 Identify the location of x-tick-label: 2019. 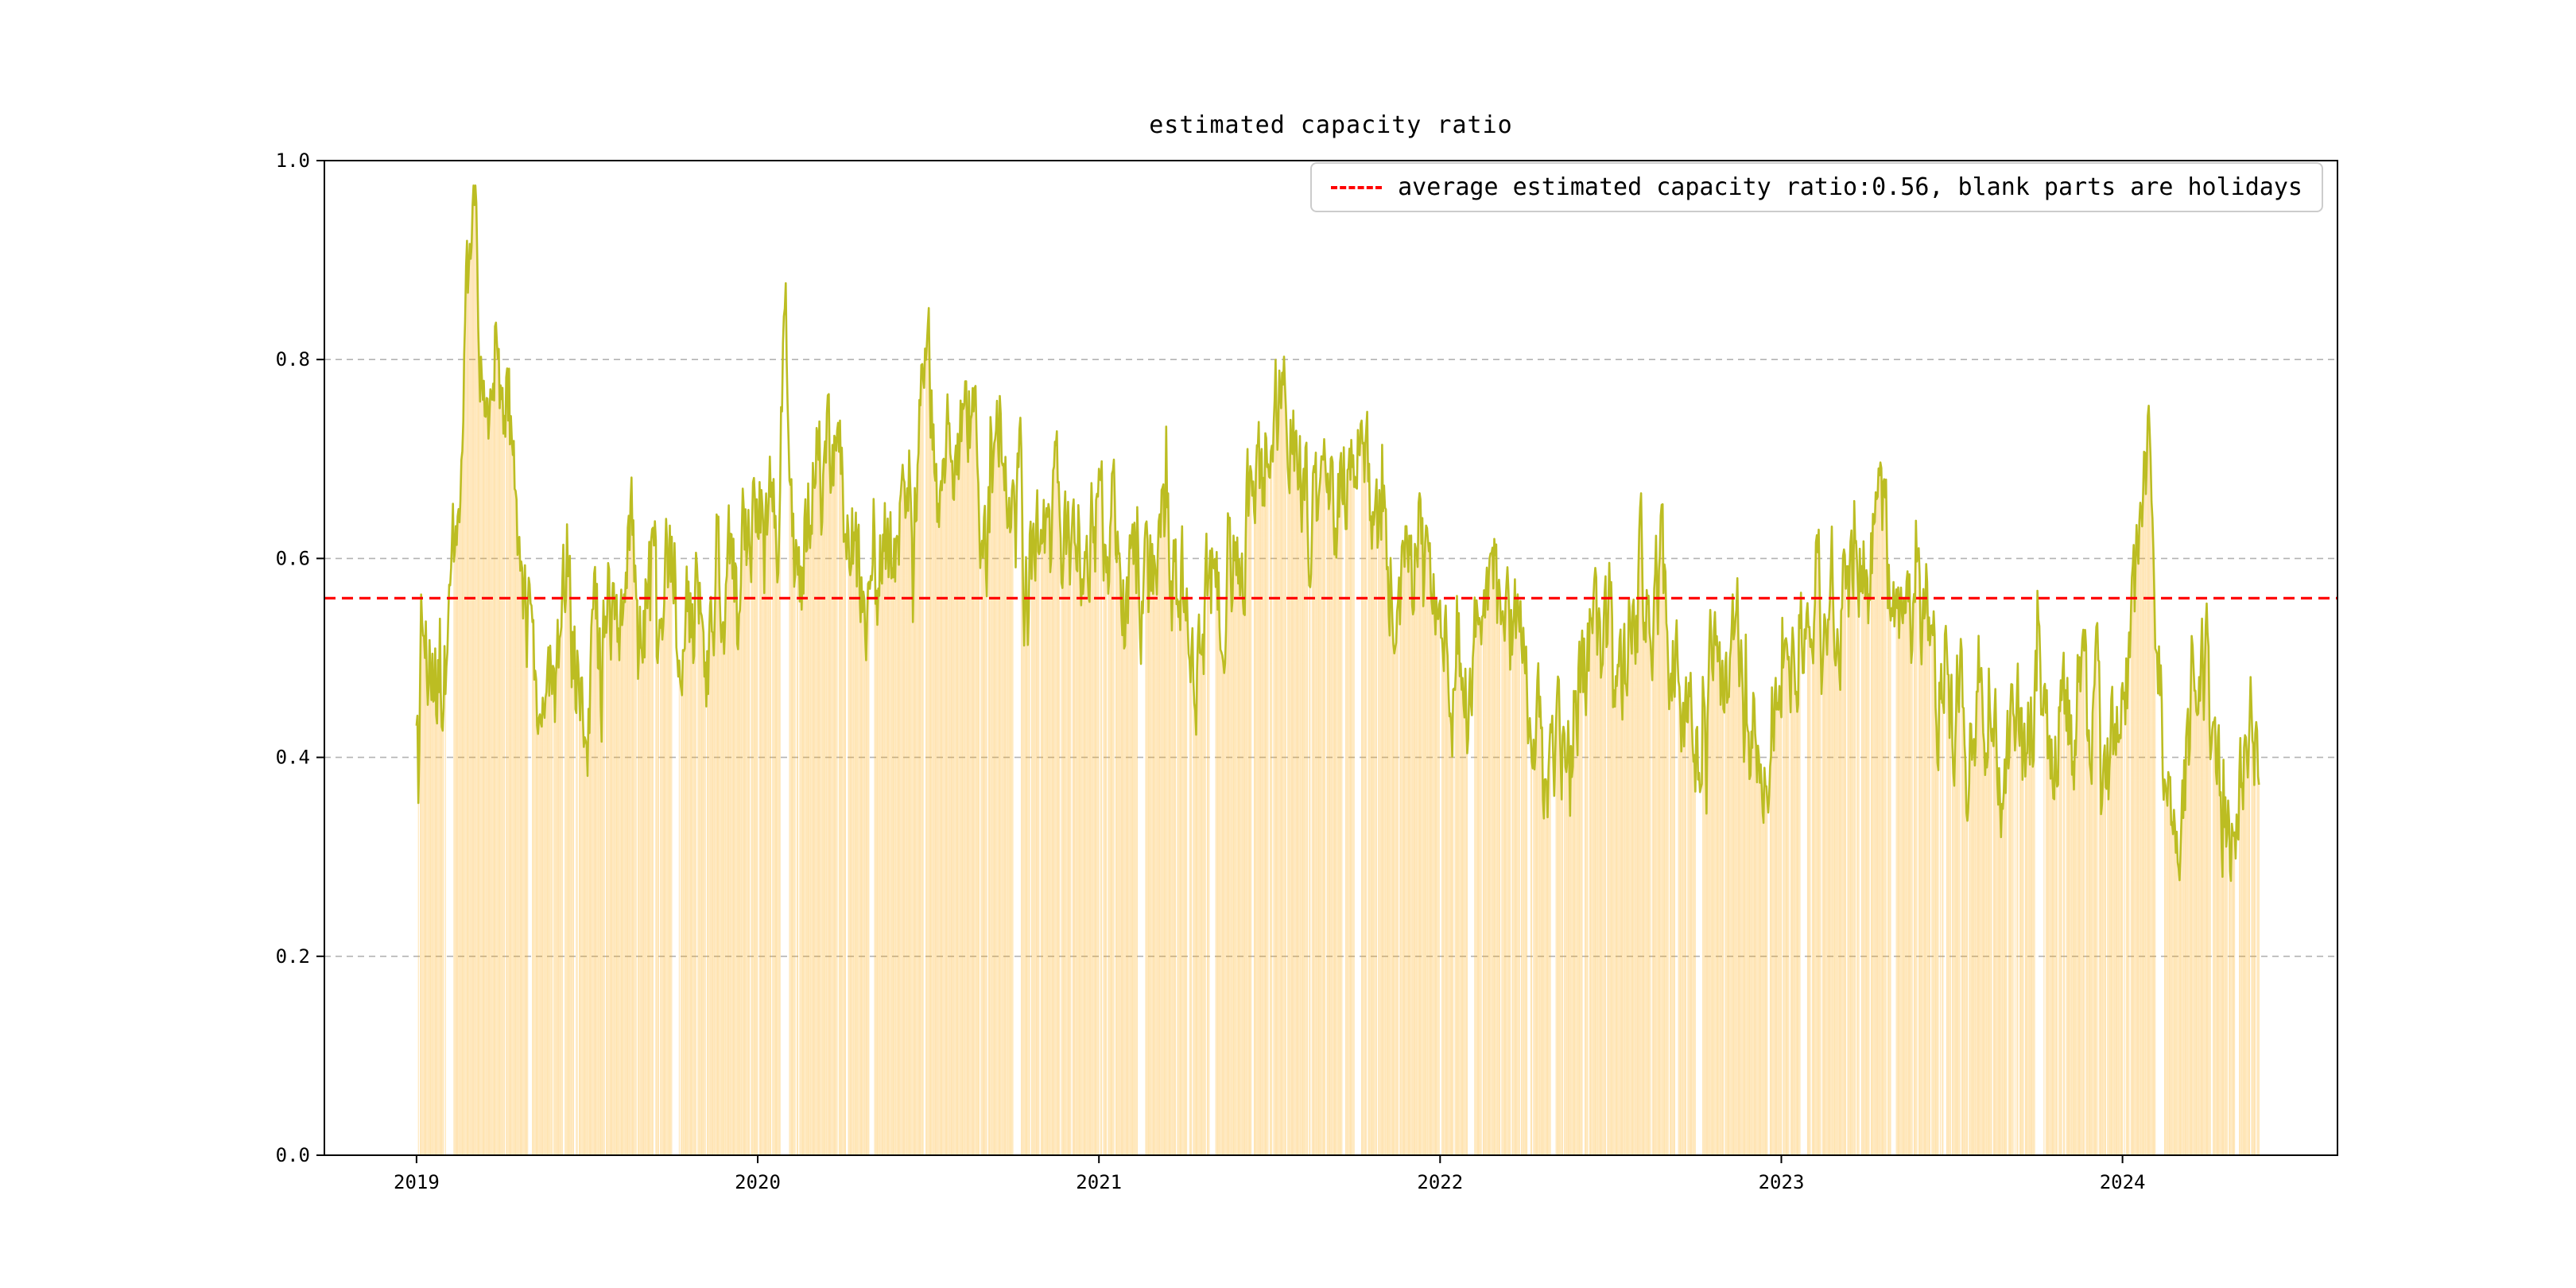
(417, 1182).